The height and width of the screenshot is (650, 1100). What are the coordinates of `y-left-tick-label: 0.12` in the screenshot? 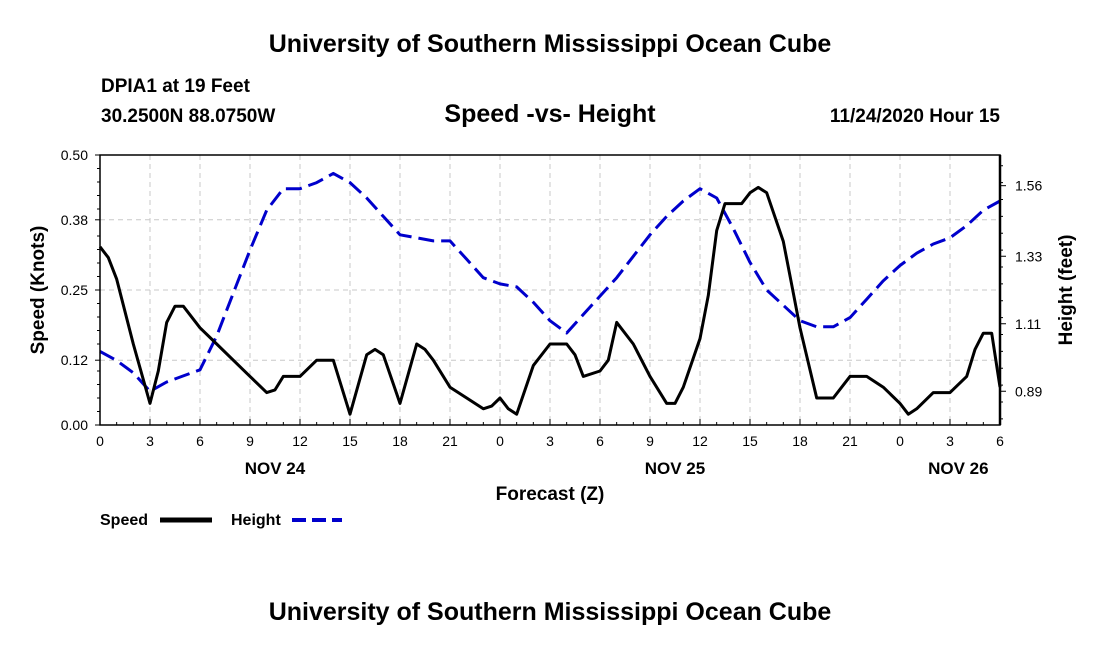 It's located at (74, 360).